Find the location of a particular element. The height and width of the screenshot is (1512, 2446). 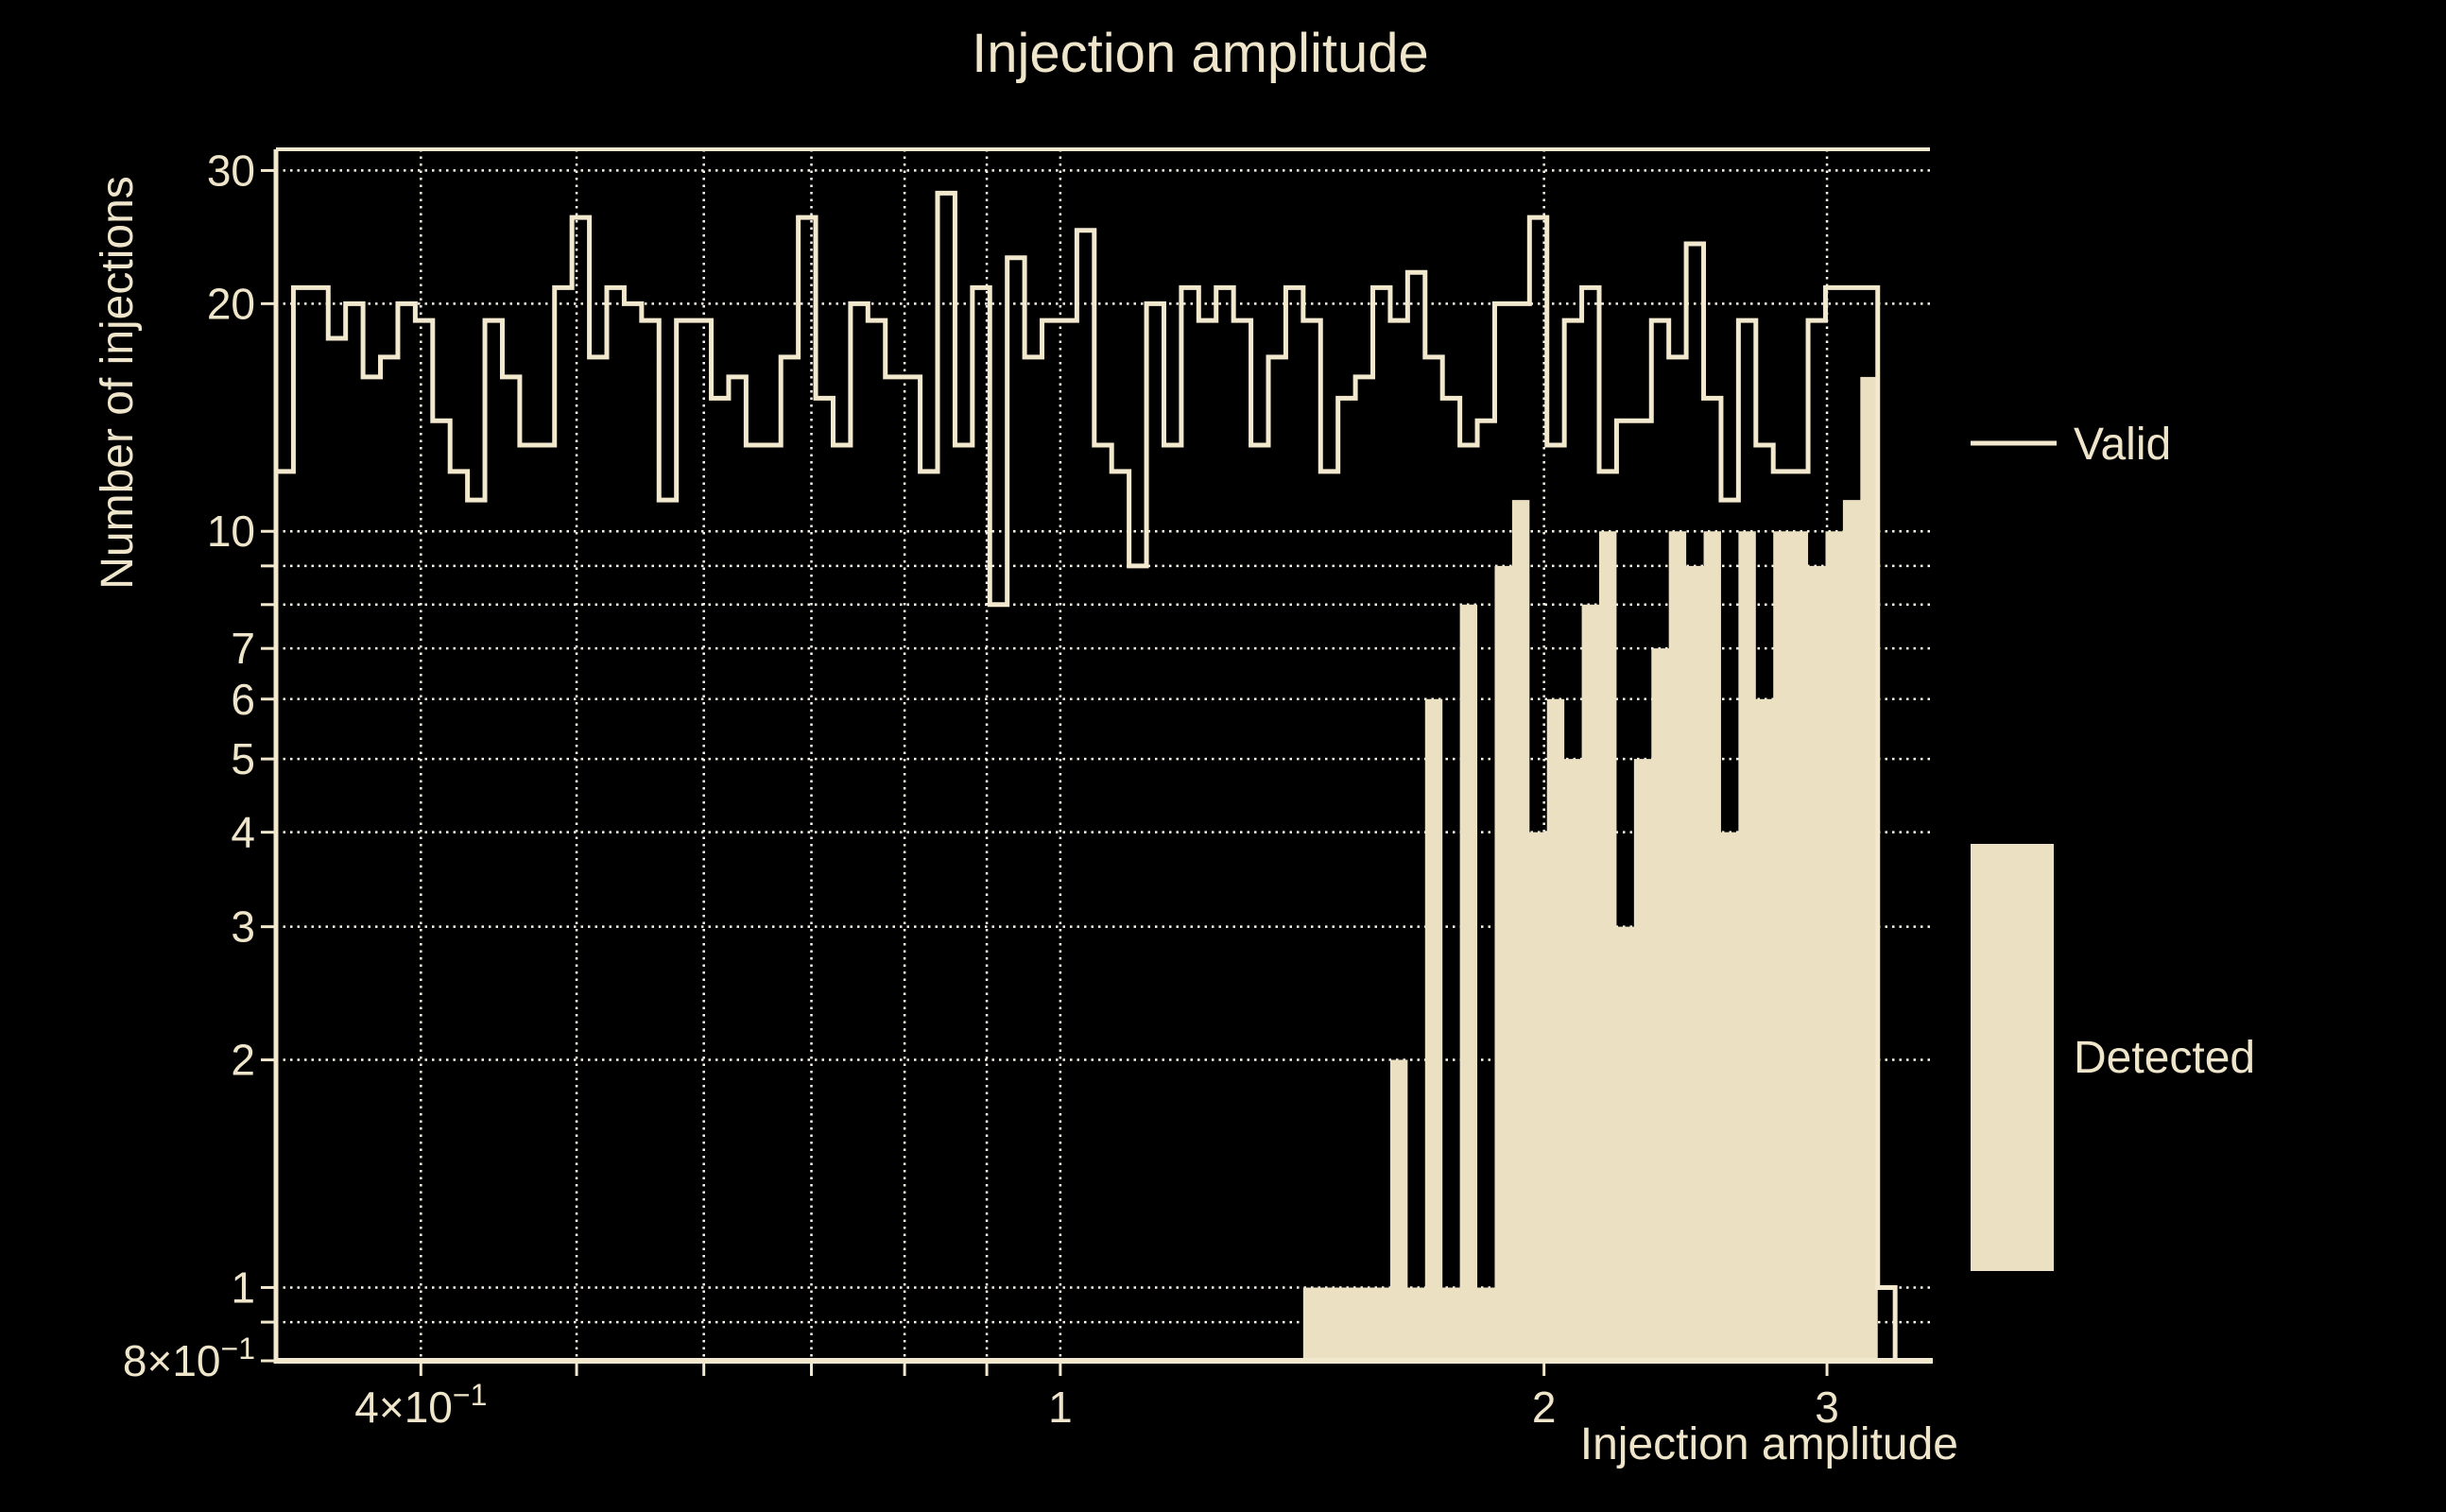

y-tick-label: 6 is located at coordinates (243, 699).